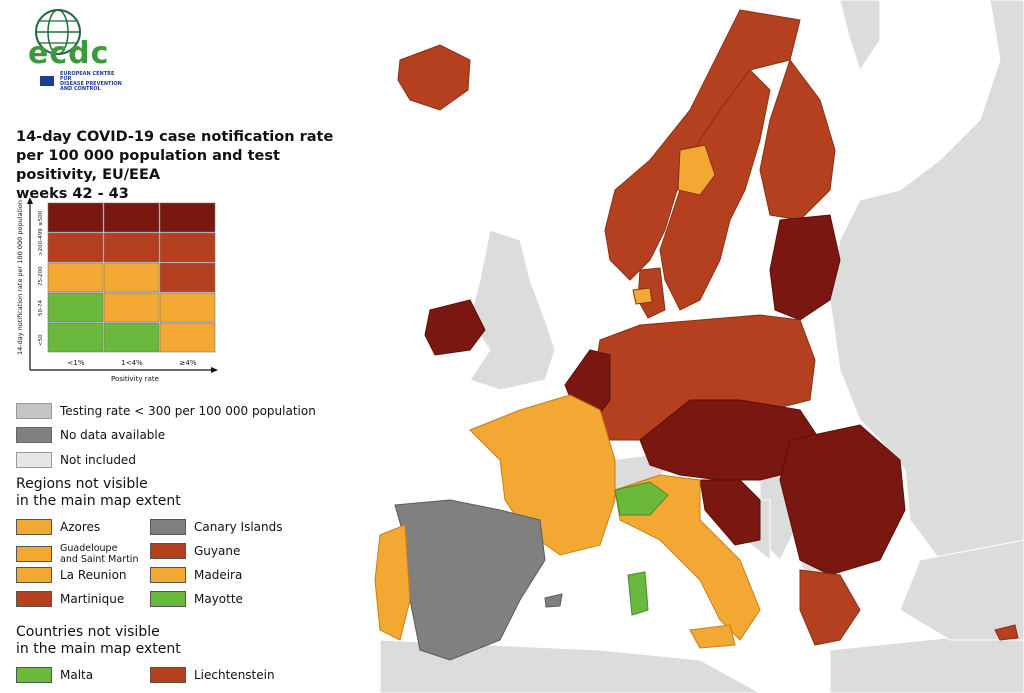  I want to click on legend-region-item: Martinique, so click(70, 599).